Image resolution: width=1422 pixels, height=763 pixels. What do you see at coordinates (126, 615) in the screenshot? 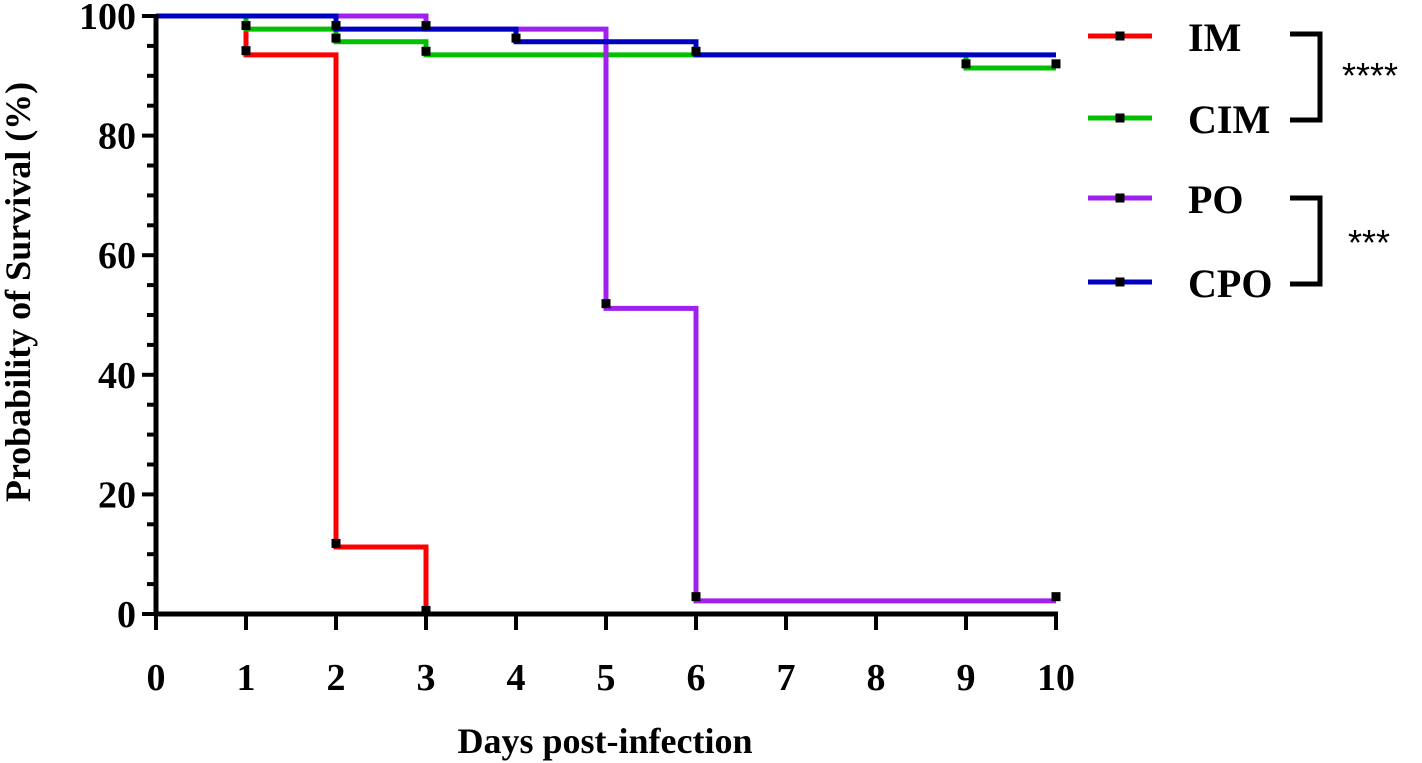
I see `y-tick-label: 0` at bounding box center [126, 615].